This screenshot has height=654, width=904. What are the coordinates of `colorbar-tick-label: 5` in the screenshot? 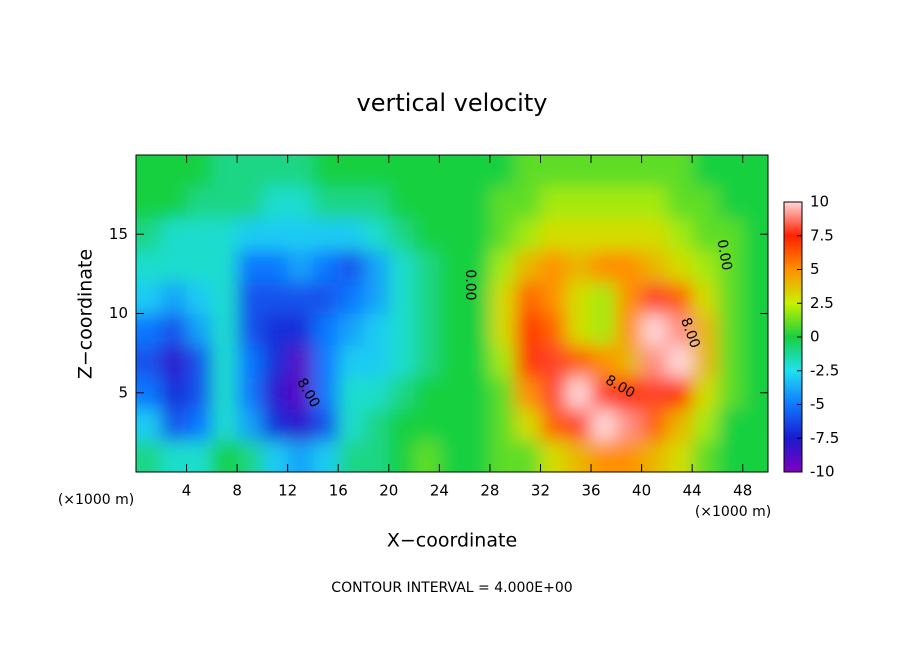 It's located at (815, 269).